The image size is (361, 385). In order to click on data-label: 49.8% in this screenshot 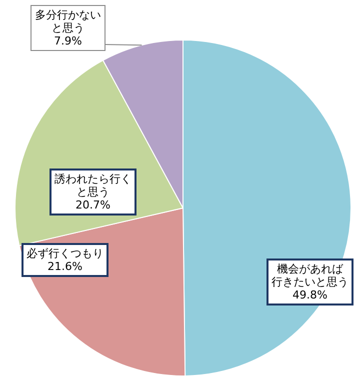, I will do `click(310, 295)`.